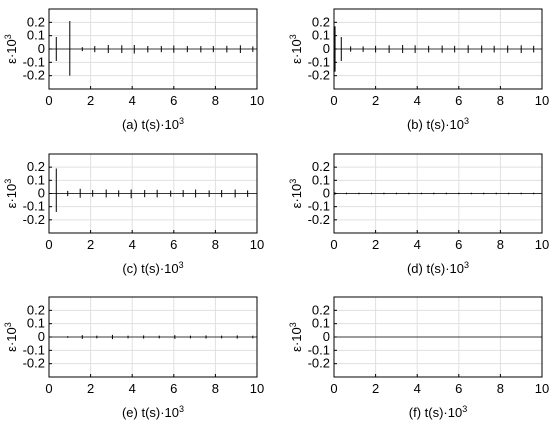  Describe the element at coordinates (418, 358) in the screenshot. I see `panel-f: 0 2 4 6 8 10-0.2-0.100.10.2ε·103(f) t(s)·103` at that location.